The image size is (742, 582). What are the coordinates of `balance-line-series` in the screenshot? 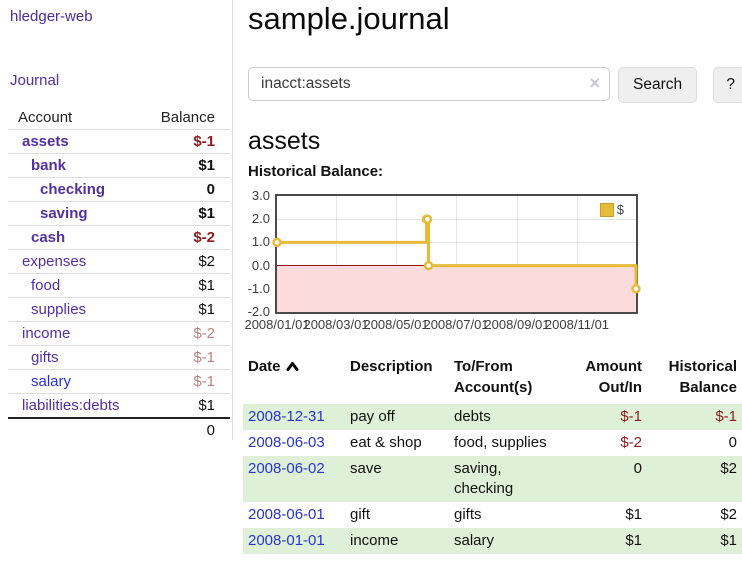 It's located at (456, 254).